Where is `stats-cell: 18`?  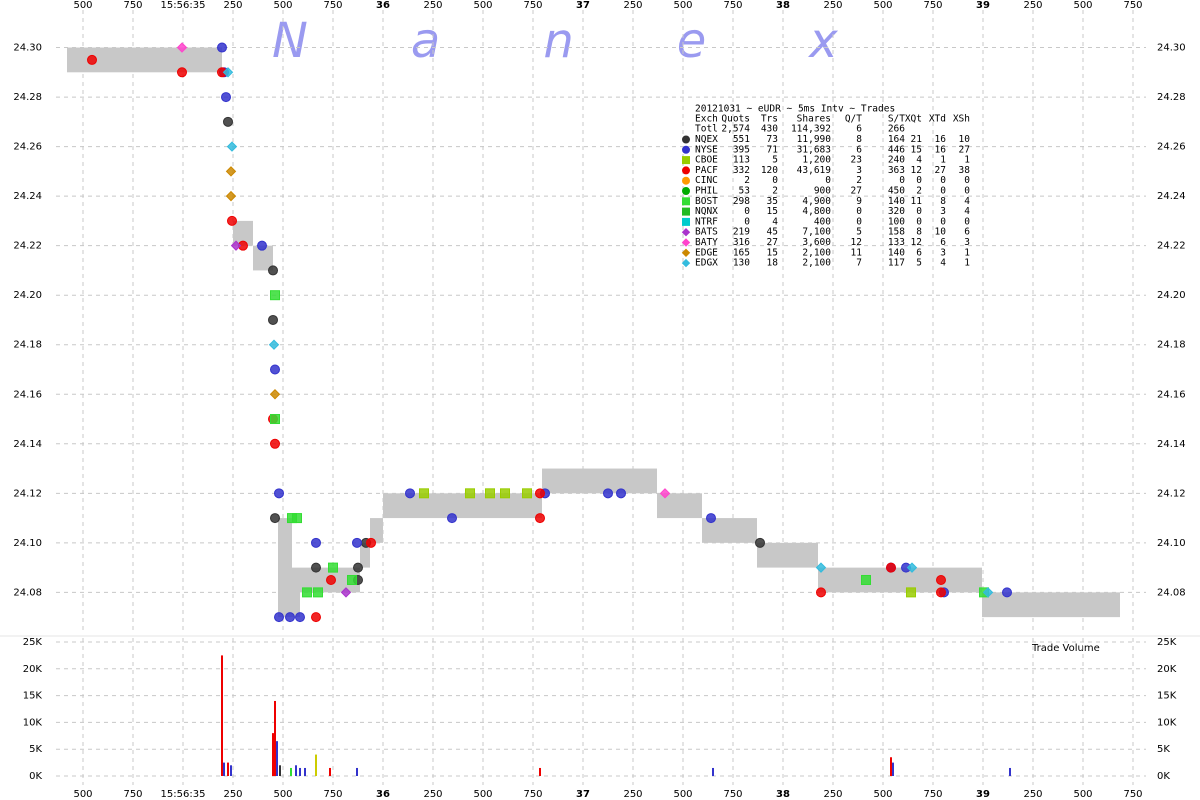 stats-cell: 18 is located at coordinates (773, 263).